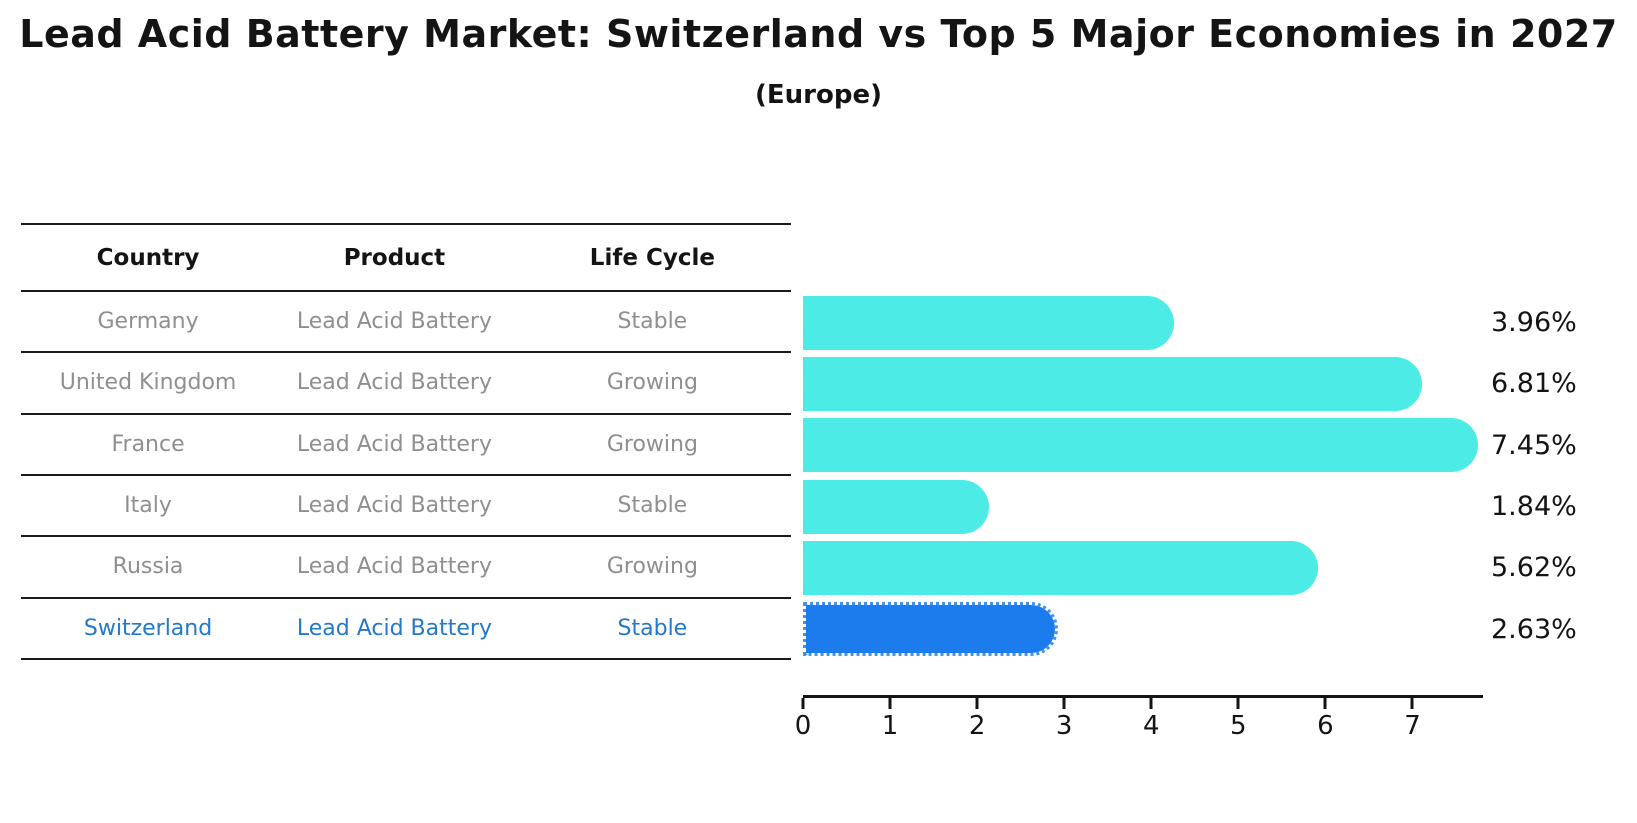 This screenshot has width=1637, height=823. What do you see at coordinates (148, 506) in the screenshot?
I see `cell-country: Italy` at bounding box center [148, 506].